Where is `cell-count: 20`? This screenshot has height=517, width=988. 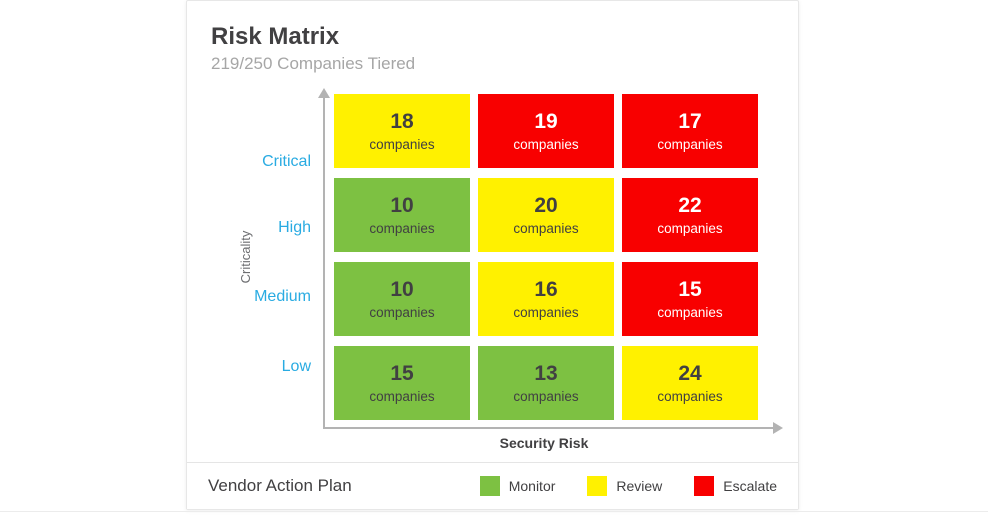 cell-count: 20 is located at coordinates (546, 206).